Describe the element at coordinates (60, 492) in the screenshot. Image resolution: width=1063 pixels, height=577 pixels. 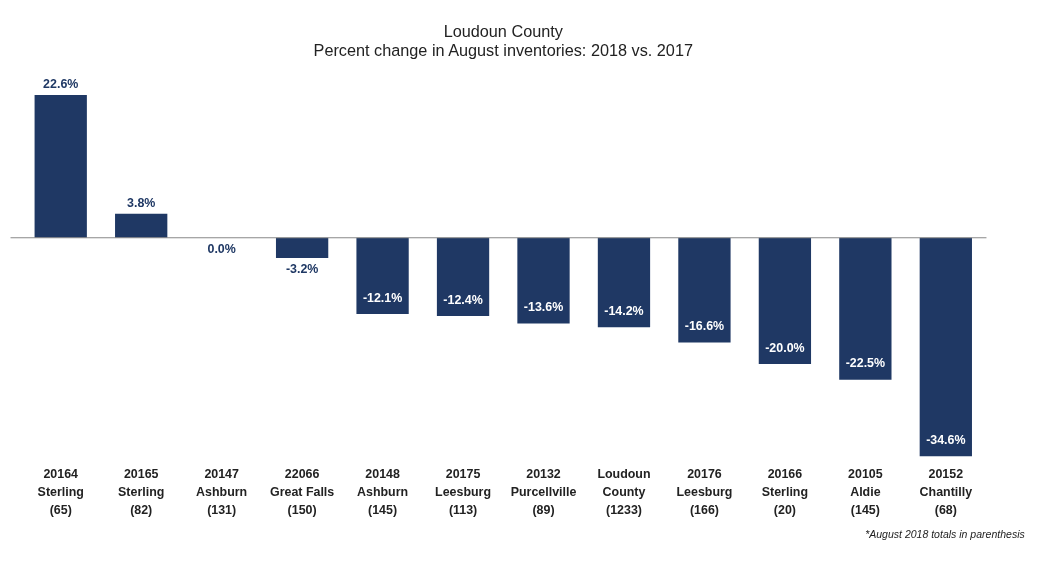
I see `x-tick-label: 20164 Sterling (65)` at that location.